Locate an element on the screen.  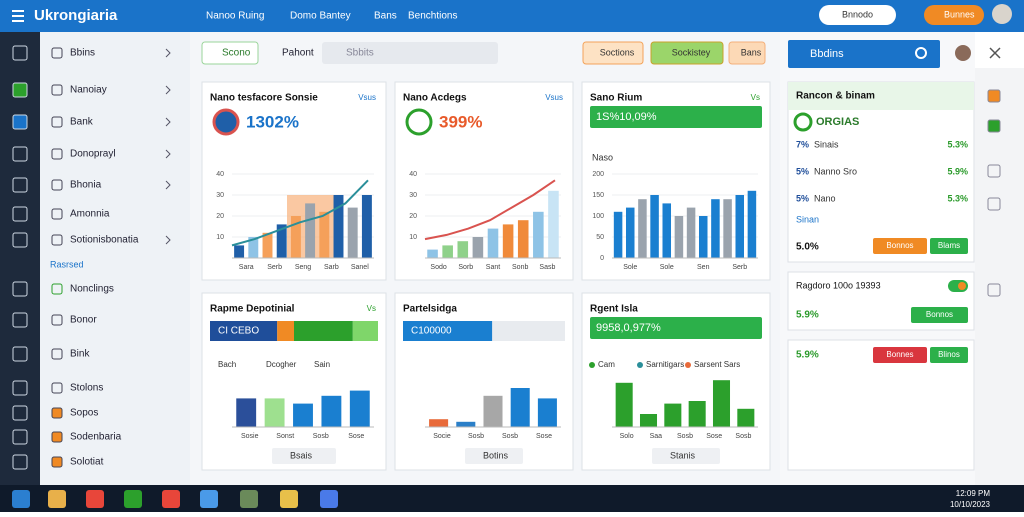
nav-item: Bans is located at coordinates (385, 16).